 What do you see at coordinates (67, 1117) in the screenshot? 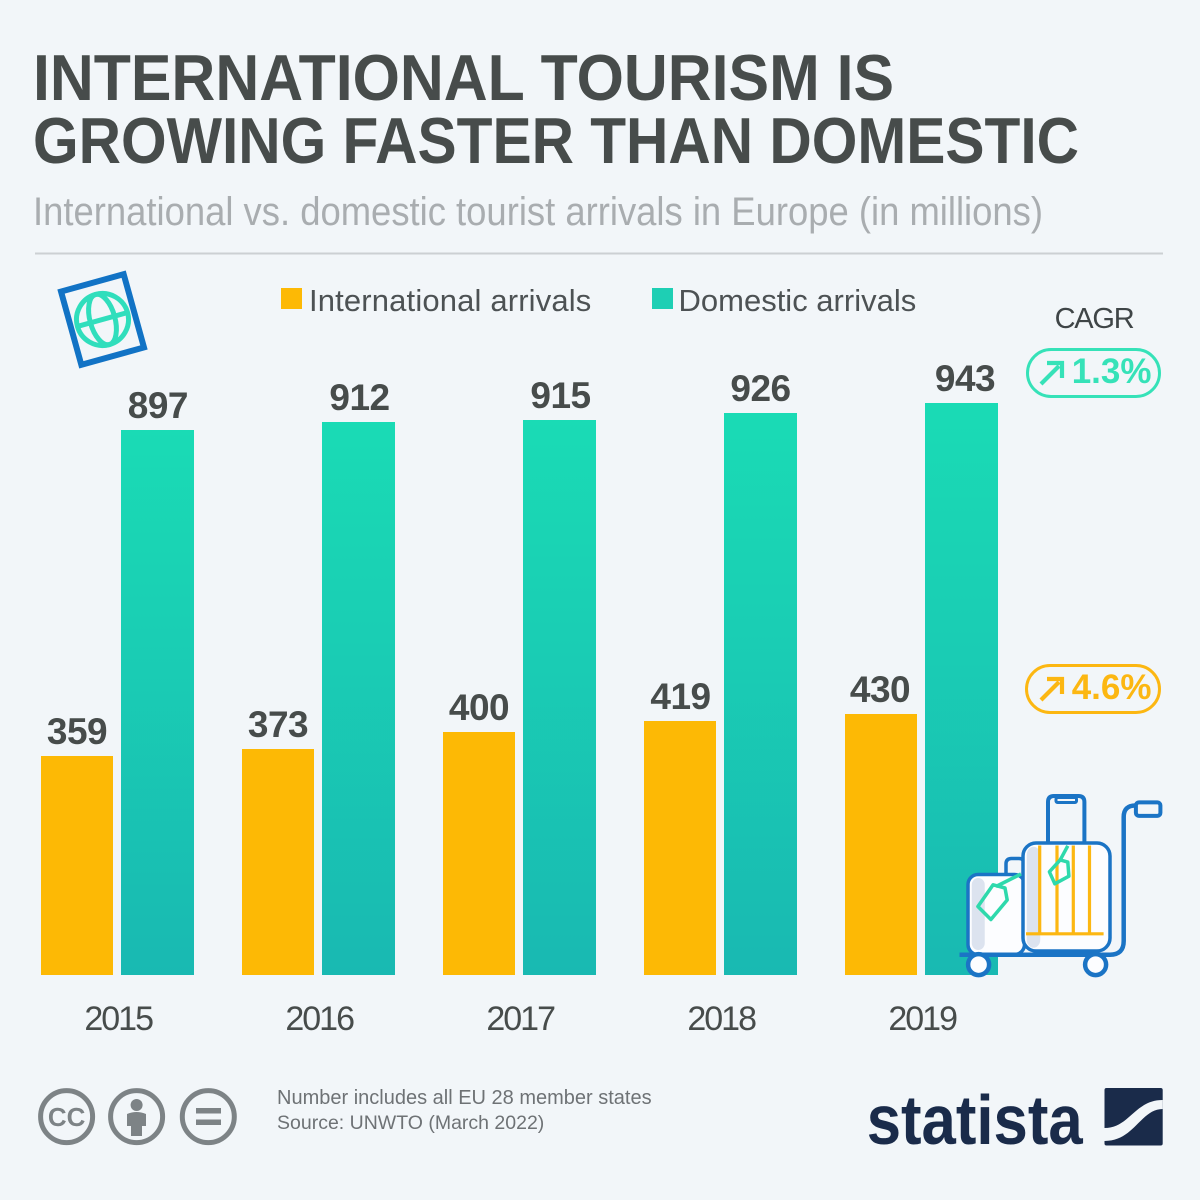
I see `svg-text: CC` at bounding box center [67, 1117].